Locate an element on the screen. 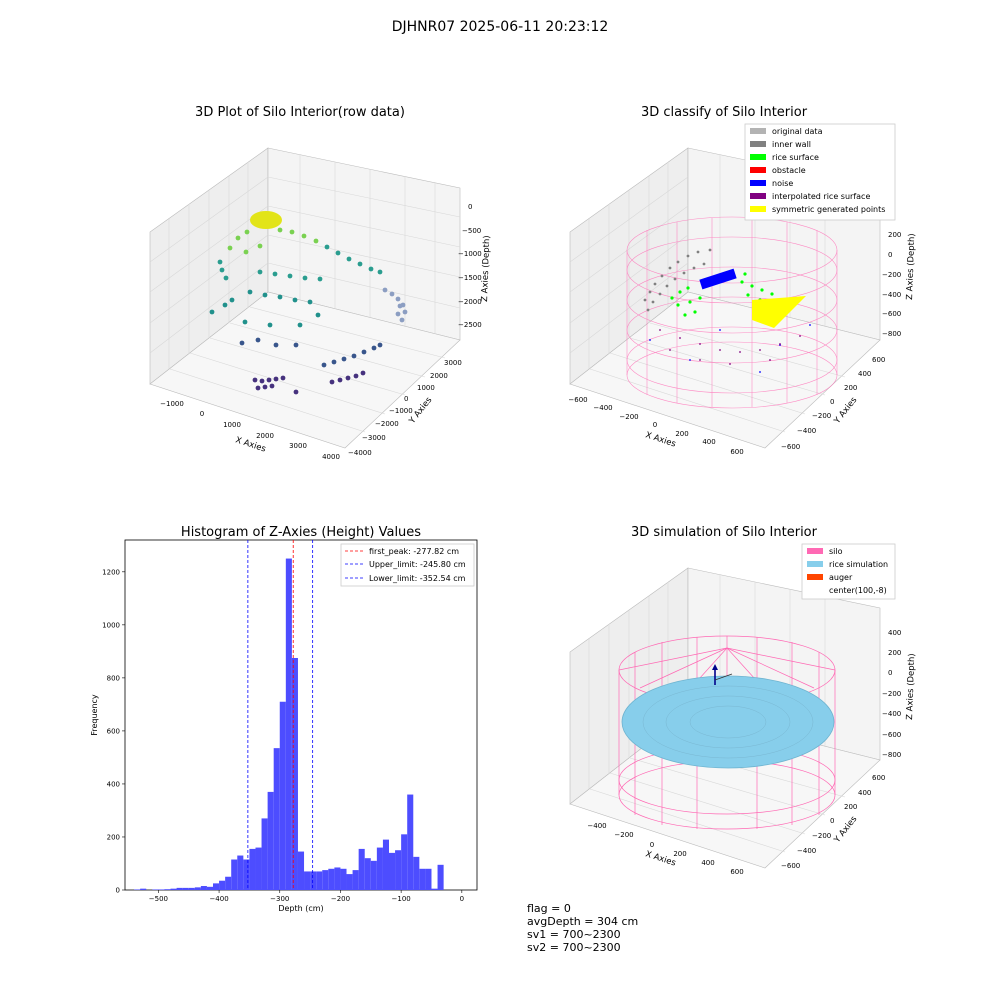 This screenshot has width=1000, height=1000. panel1-yticks: 3000 2000 1000 0 −1000 −2000 −3000 −4000 is located at coordinates (405, 408).